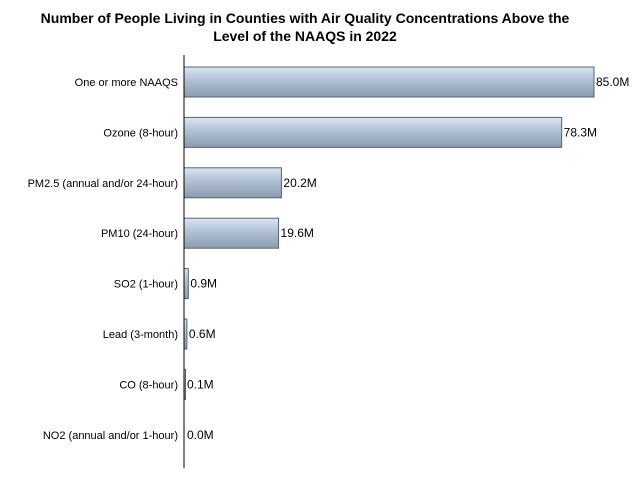 The height and width of the screenshot is (480, 640). Describe the element at coordinates (148, 385) in the screenshot. I see `category-label: CO (8-hour)` at that location.